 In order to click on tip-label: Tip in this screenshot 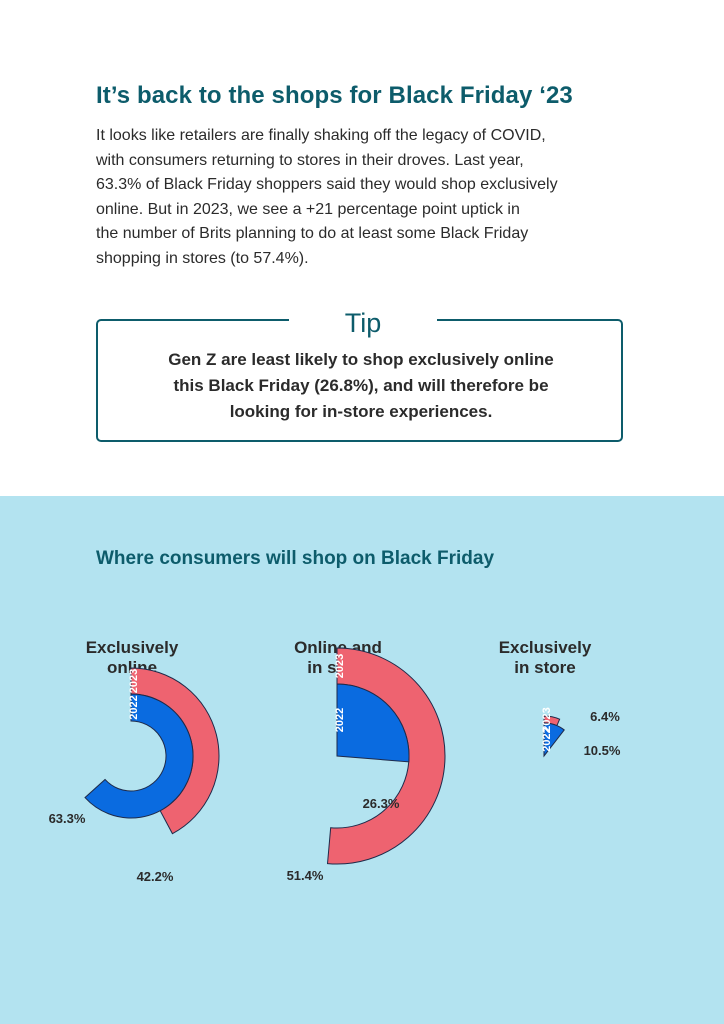, I will do `click(363, 323)`.